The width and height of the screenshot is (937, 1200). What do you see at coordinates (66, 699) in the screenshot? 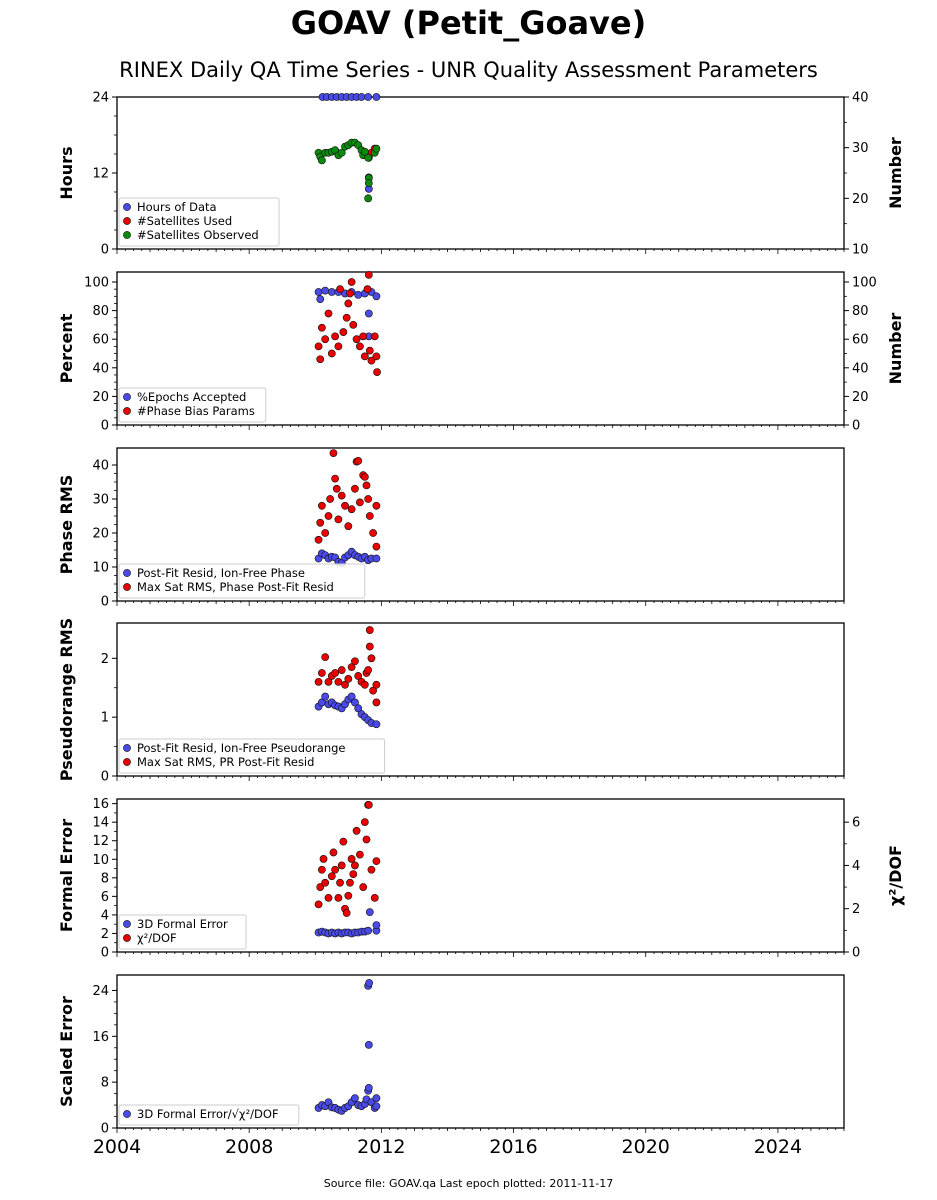
I see `y-axis-label: Pseudorange RMS` at bounding box center [66, 699].